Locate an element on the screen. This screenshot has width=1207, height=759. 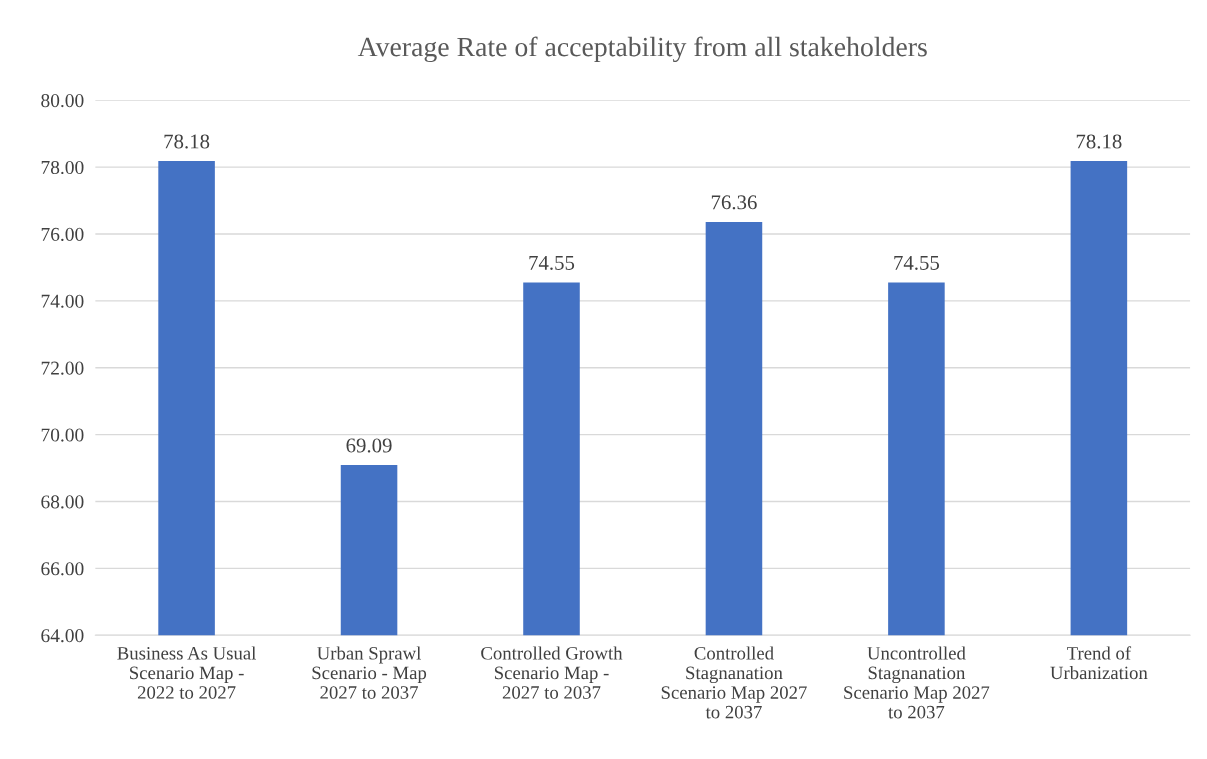
x-tick-label: Controlled Stagnanation Scenario Map 2027 to 2037 is located at coordinates (734, 682).